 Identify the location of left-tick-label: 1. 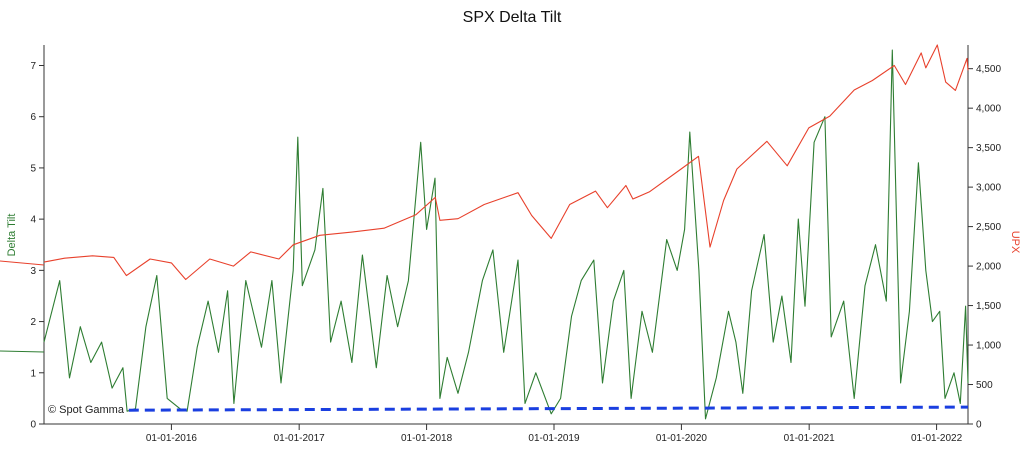
(33, 373).